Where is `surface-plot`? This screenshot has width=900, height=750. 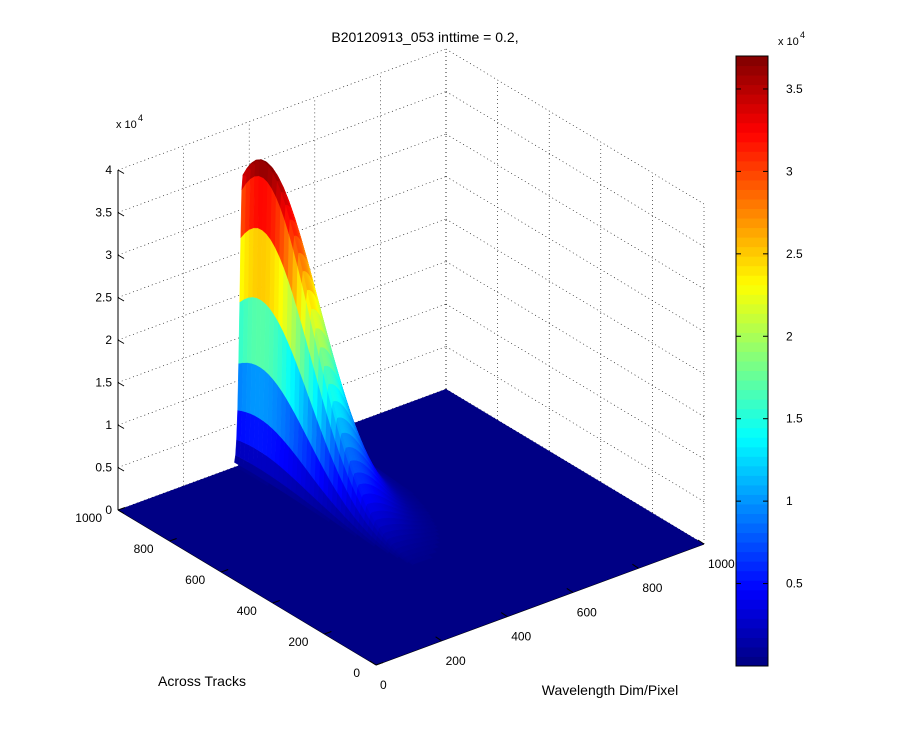
surface-plot is located at coordinates (337, 362).